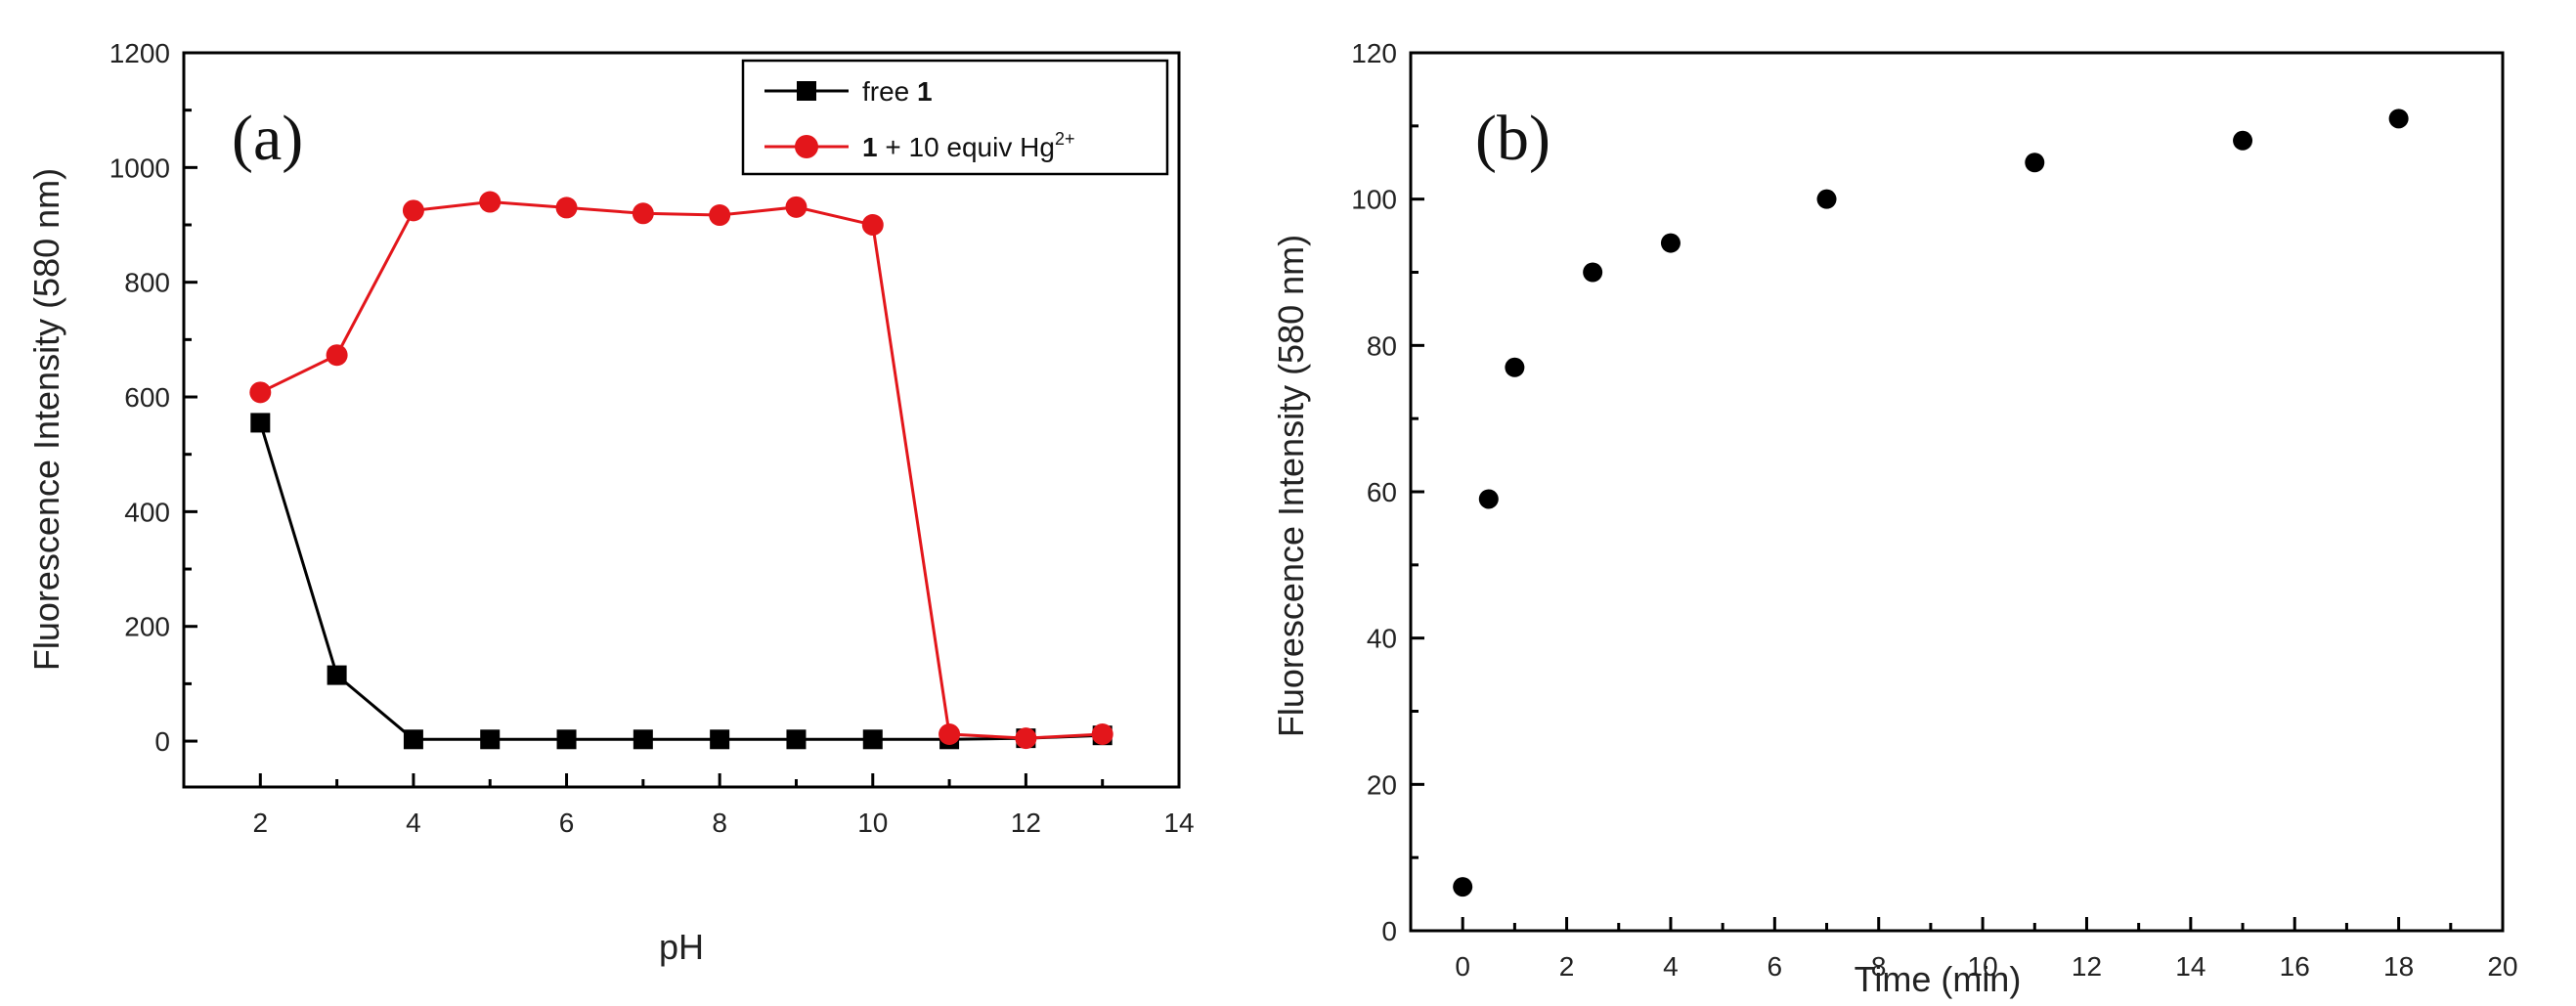 Image resolution: width=2576 pixels, height=1006 pixels. Describe the element at coordinates (567, 823) in the screenshot. I see `panel-a-x-tick-label: 6` at that location.